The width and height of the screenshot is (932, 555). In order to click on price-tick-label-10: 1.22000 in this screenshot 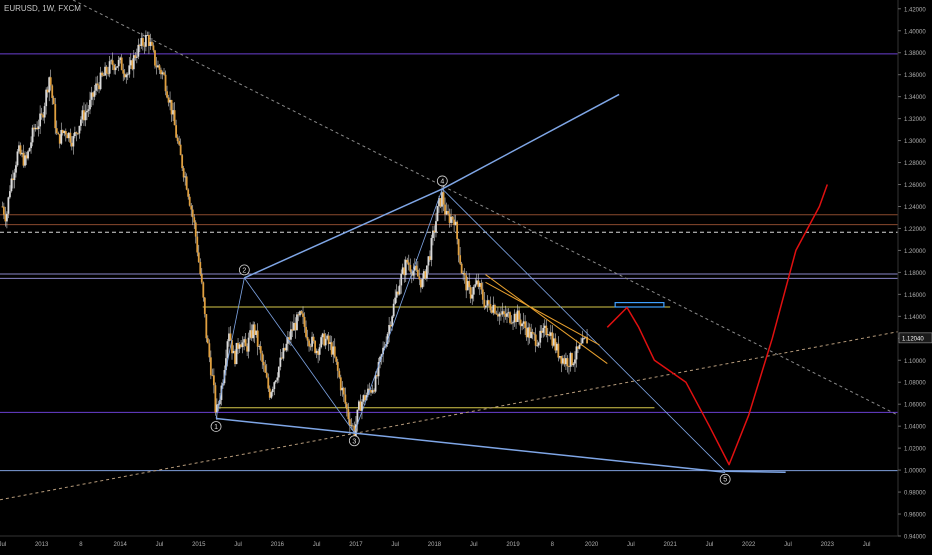, I will do `click(915, 230)`.